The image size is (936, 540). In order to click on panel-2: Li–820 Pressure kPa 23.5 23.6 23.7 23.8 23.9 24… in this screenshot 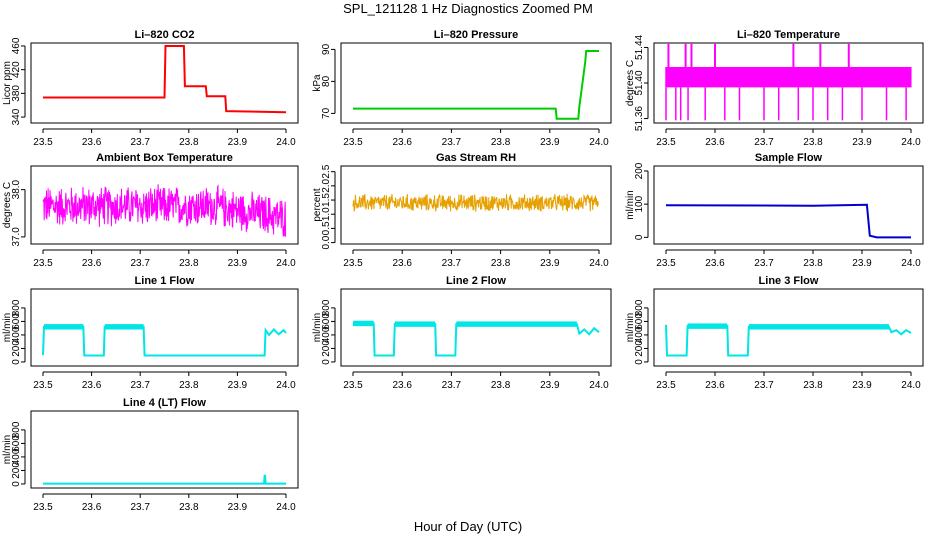, I will do `click(462, 88)`.